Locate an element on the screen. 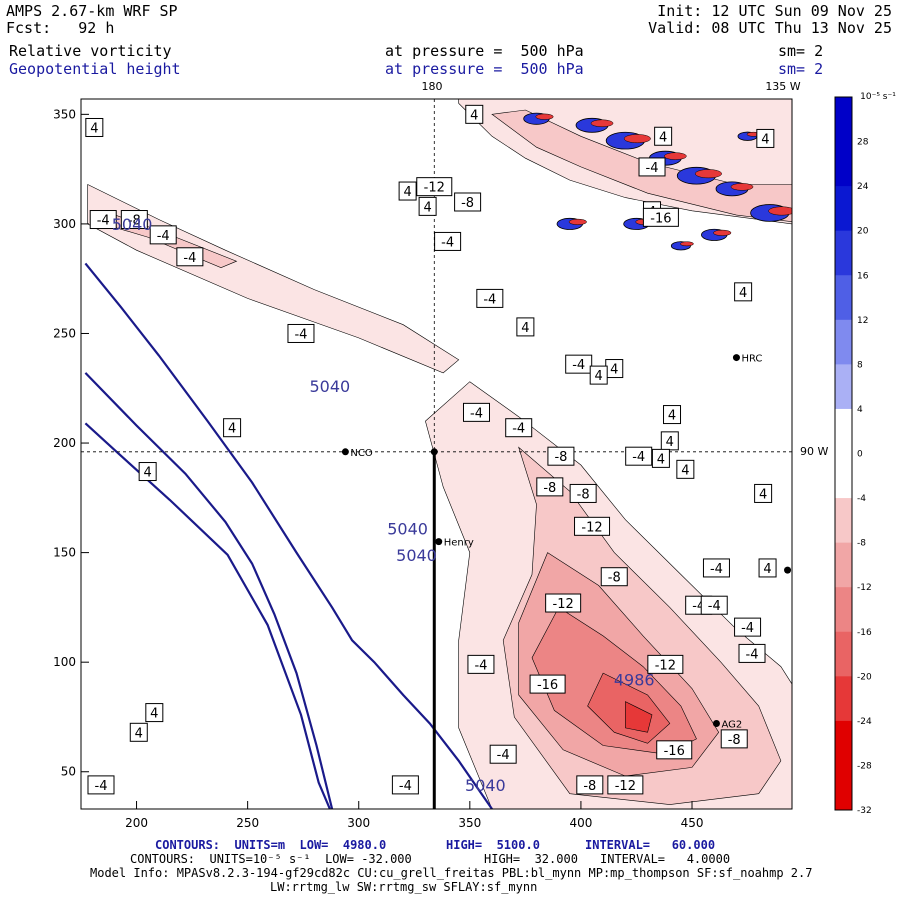 The image size is (900, 900). x-tick-label: 350 is located at coordinates (469, 823).